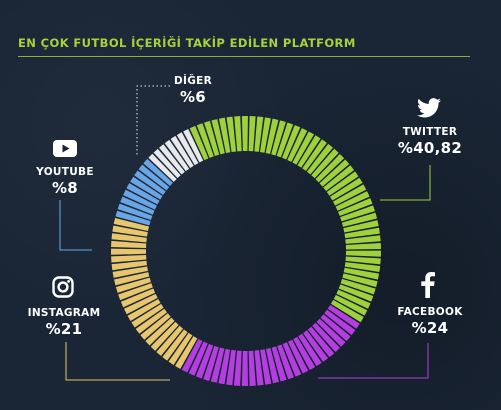 This screenshot has height=410, width=501. Describe the element at coordinates (430, 132) in the screenshot. I see `slice-name: TWITTER` at that location.